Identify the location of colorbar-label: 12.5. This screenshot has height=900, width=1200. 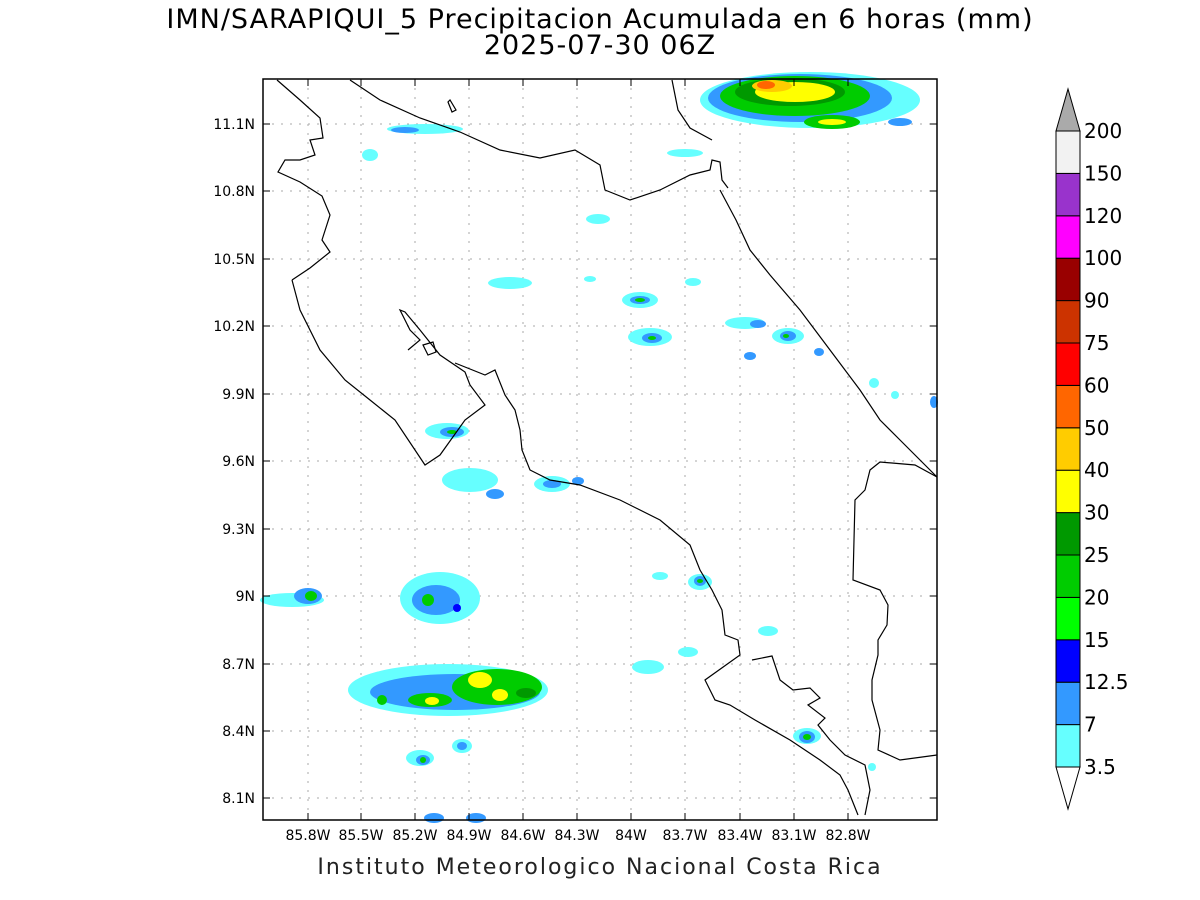
(1106, 682).